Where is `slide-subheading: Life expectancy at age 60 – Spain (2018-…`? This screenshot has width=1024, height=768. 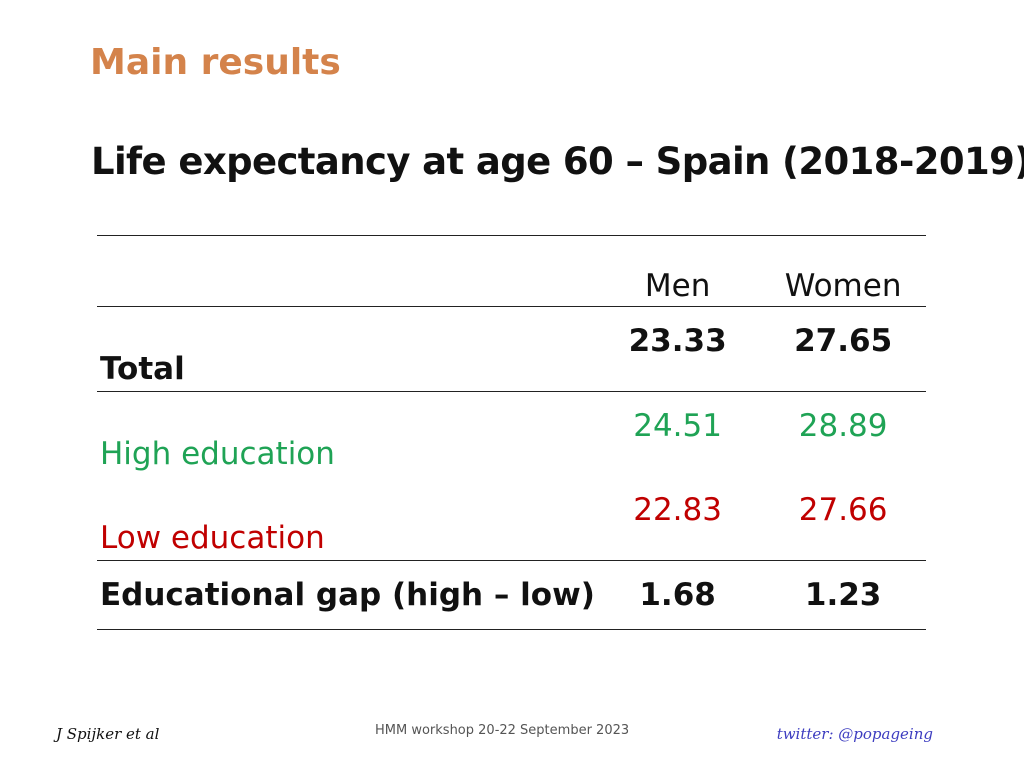
slide-subheading: Life expectancy at age 60 – Spain (2018-… is located at coordinates (557, 161).